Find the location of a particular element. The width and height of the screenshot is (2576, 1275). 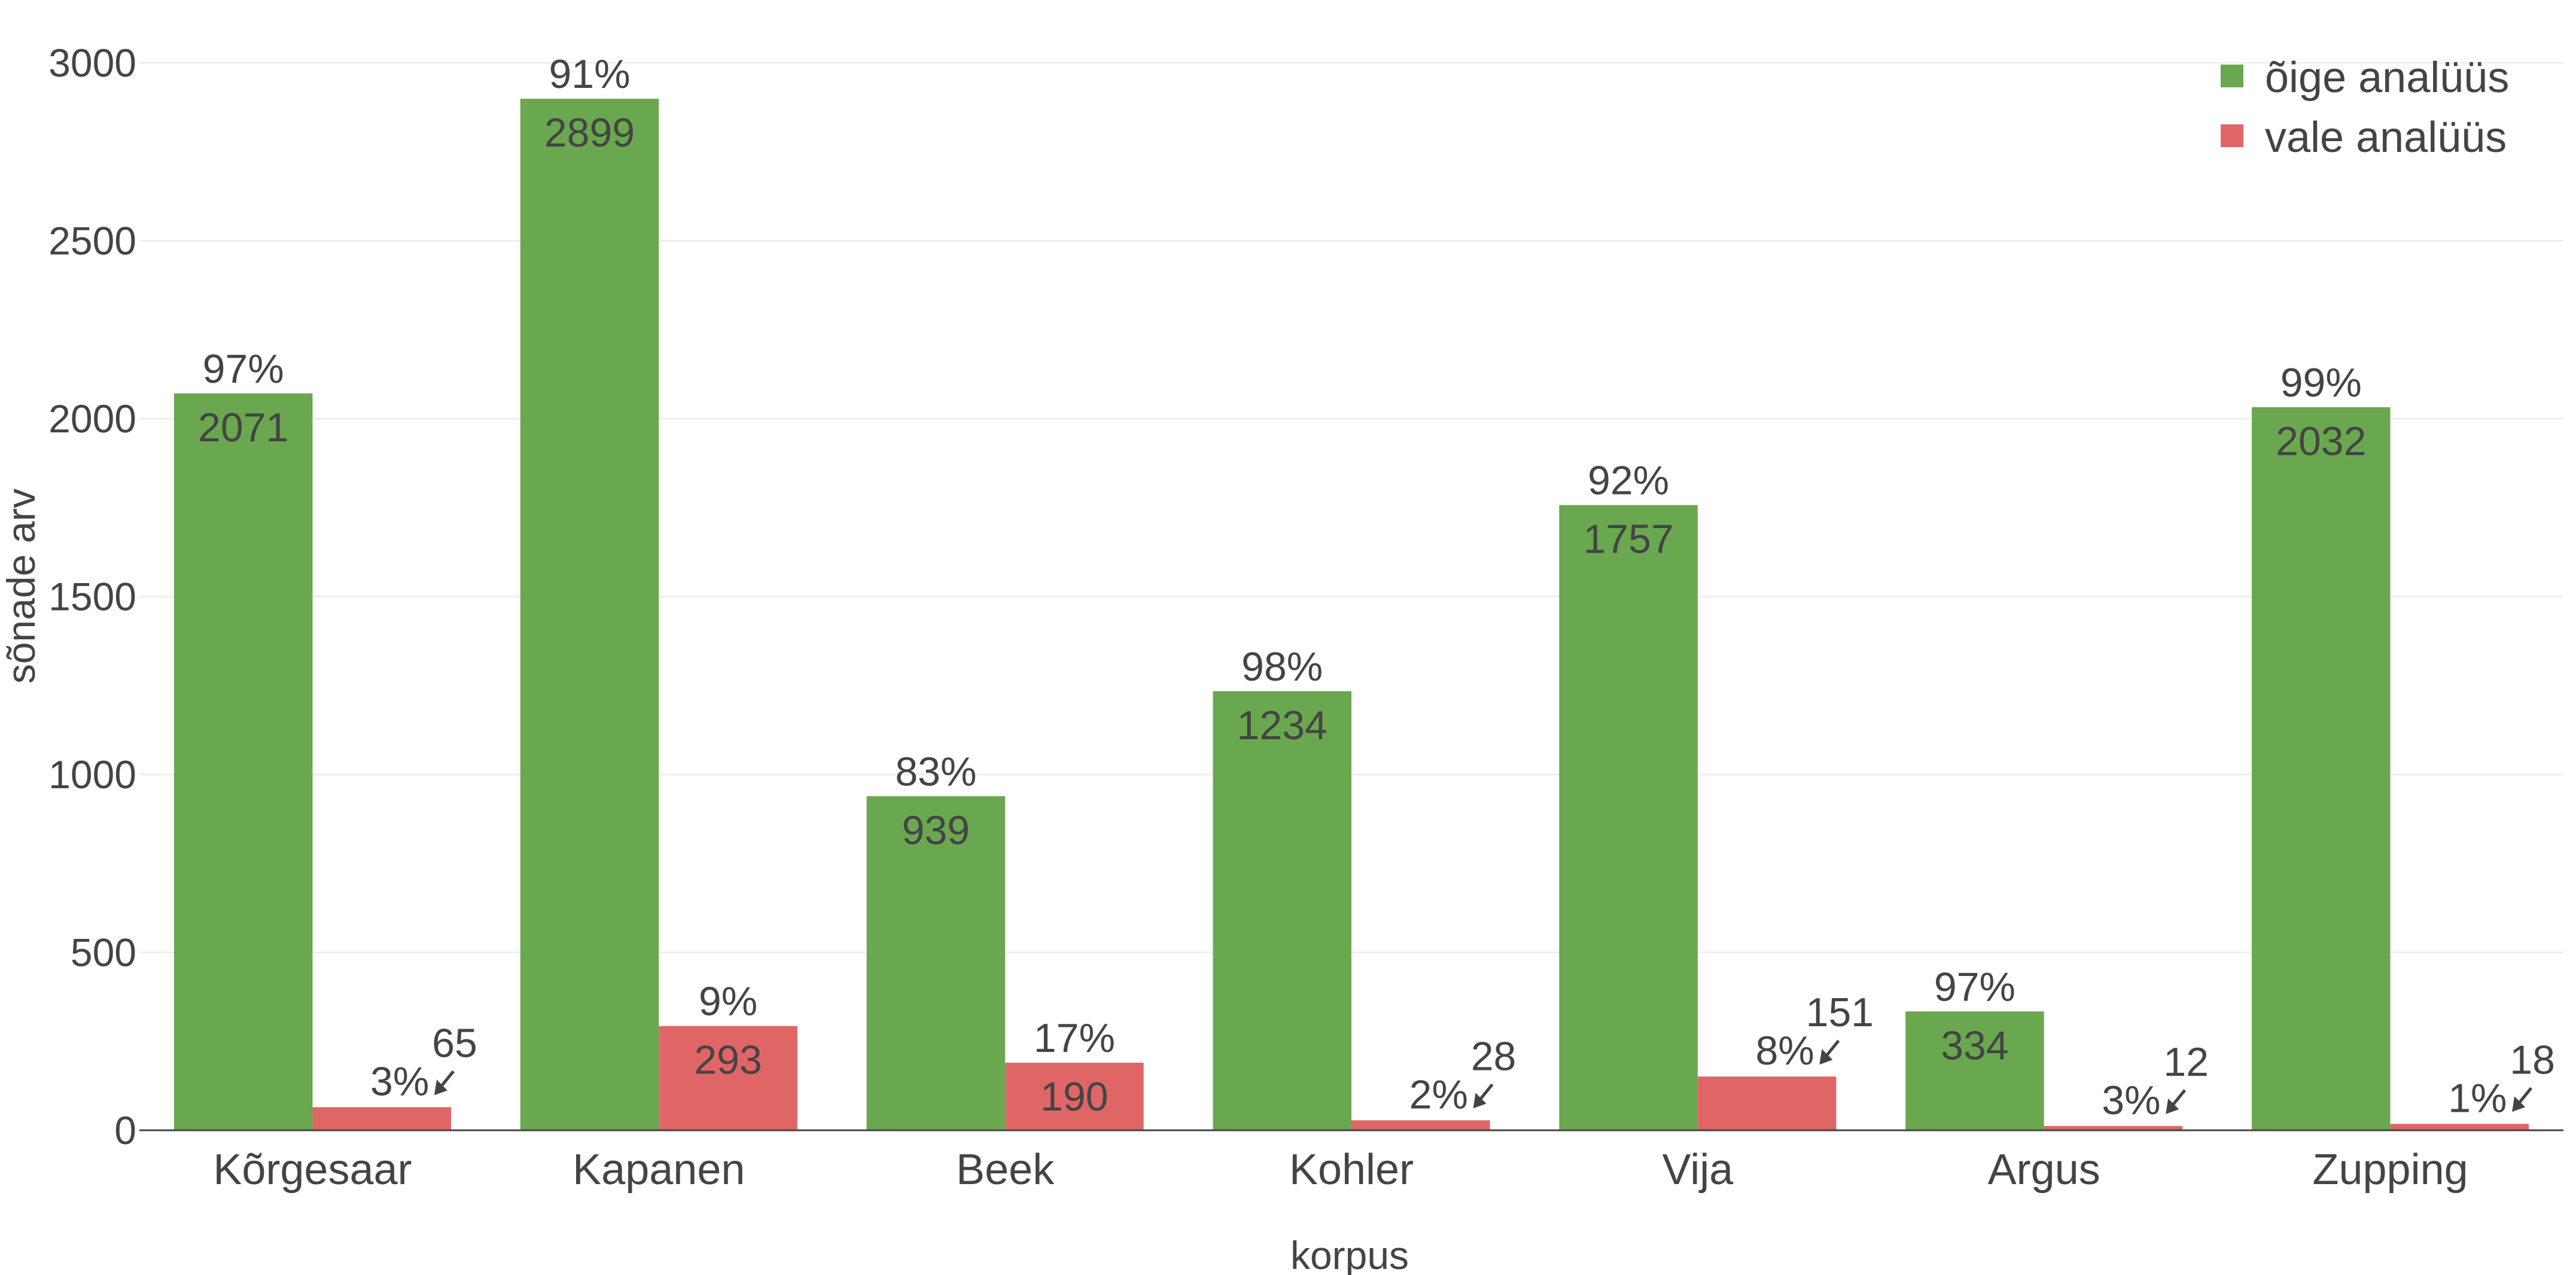

legend: õige analüüs vale analüüs is located at coordinates (2365, 107).